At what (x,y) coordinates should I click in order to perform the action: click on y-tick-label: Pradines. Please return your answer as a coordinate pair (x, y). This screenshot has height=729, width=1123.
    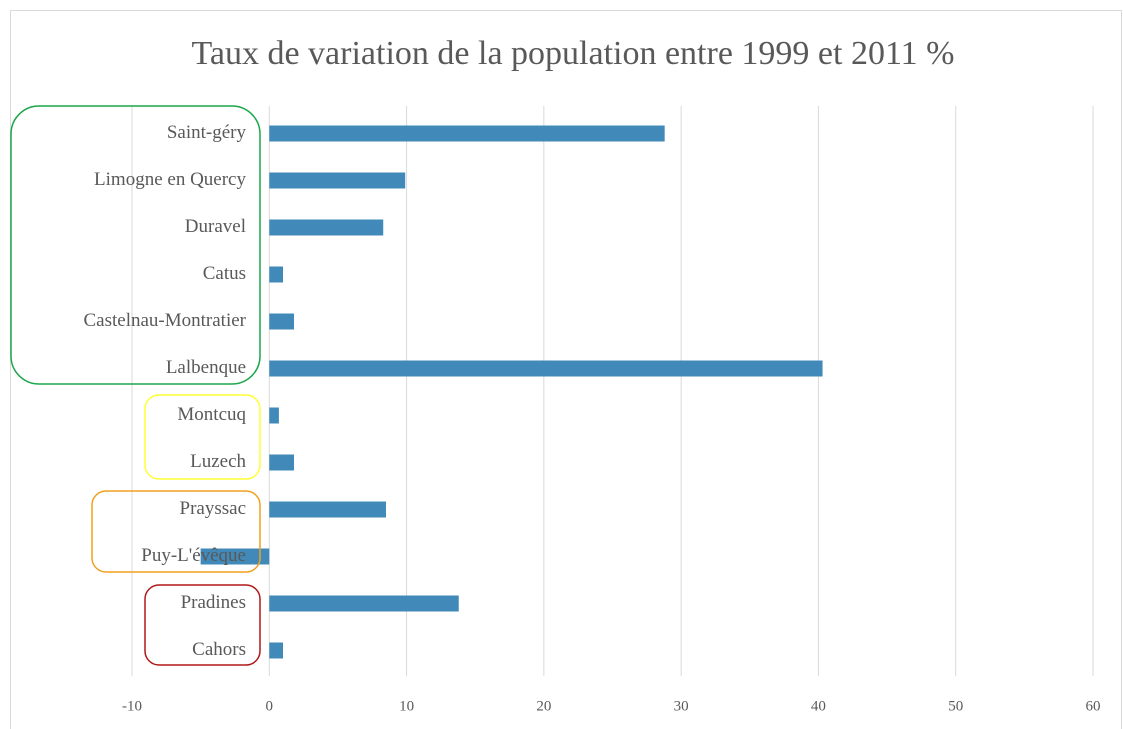
    Looking at the image, I should click on (213, 602).